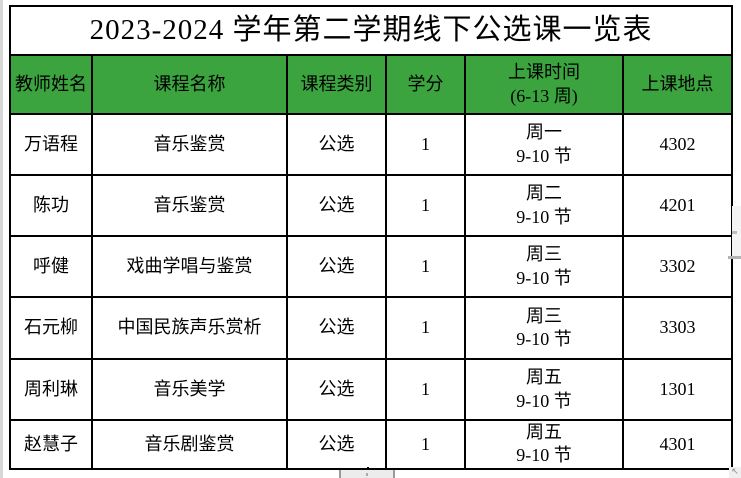 The width and height of the screenshot is (741, 478). Describe the element at coordinates (735, 472) in the screenshot. I see `resize-handle-icon: ↖` at that location.